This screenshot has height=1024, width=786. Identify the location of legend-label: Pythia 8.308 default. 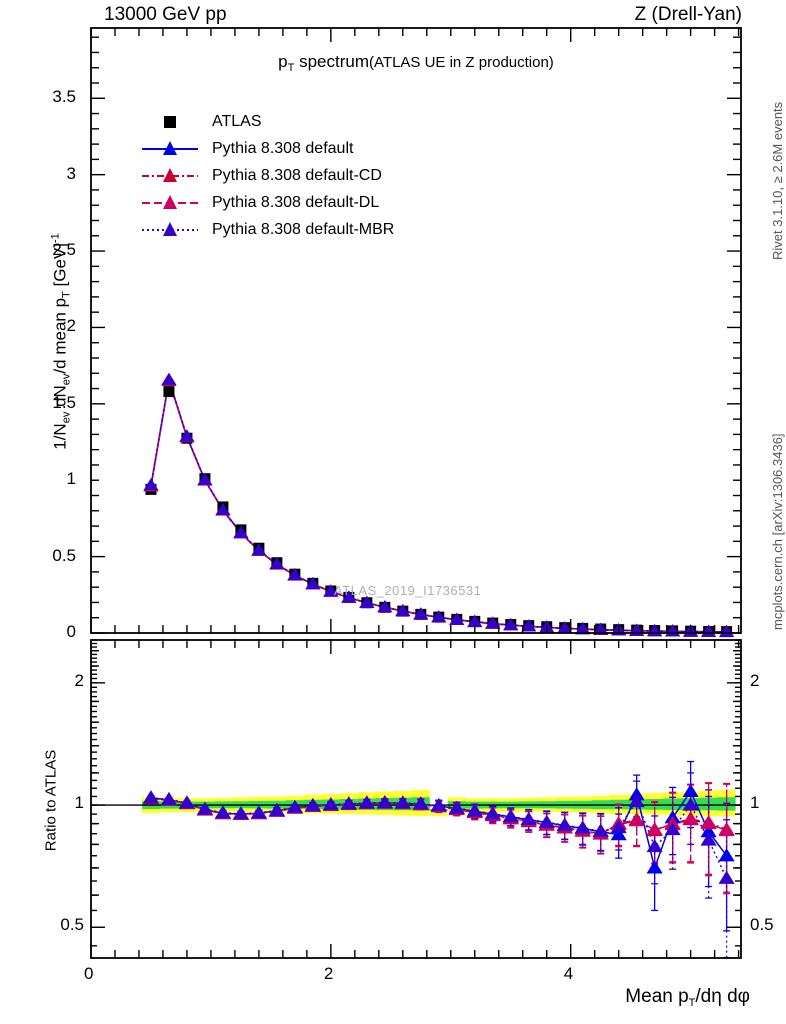
(283, 148).